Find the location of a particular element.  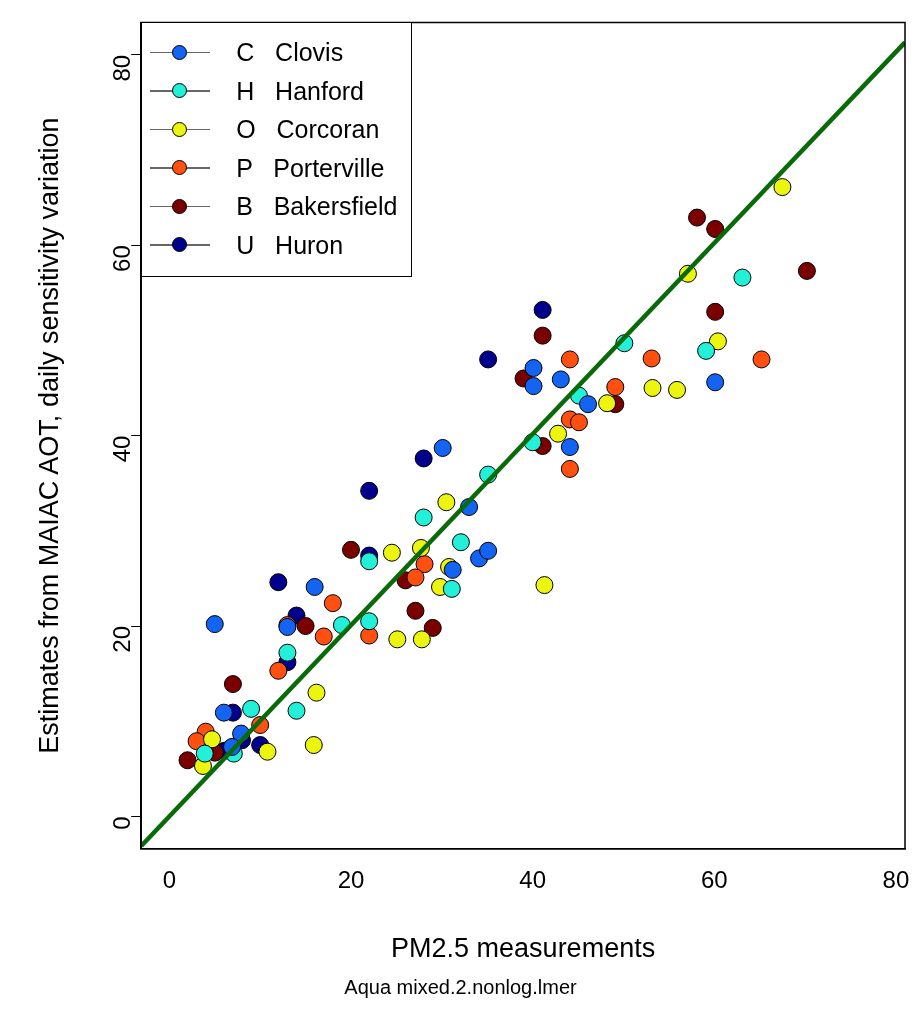

y-tick-label: 40 is located at coordinates (121, 449).